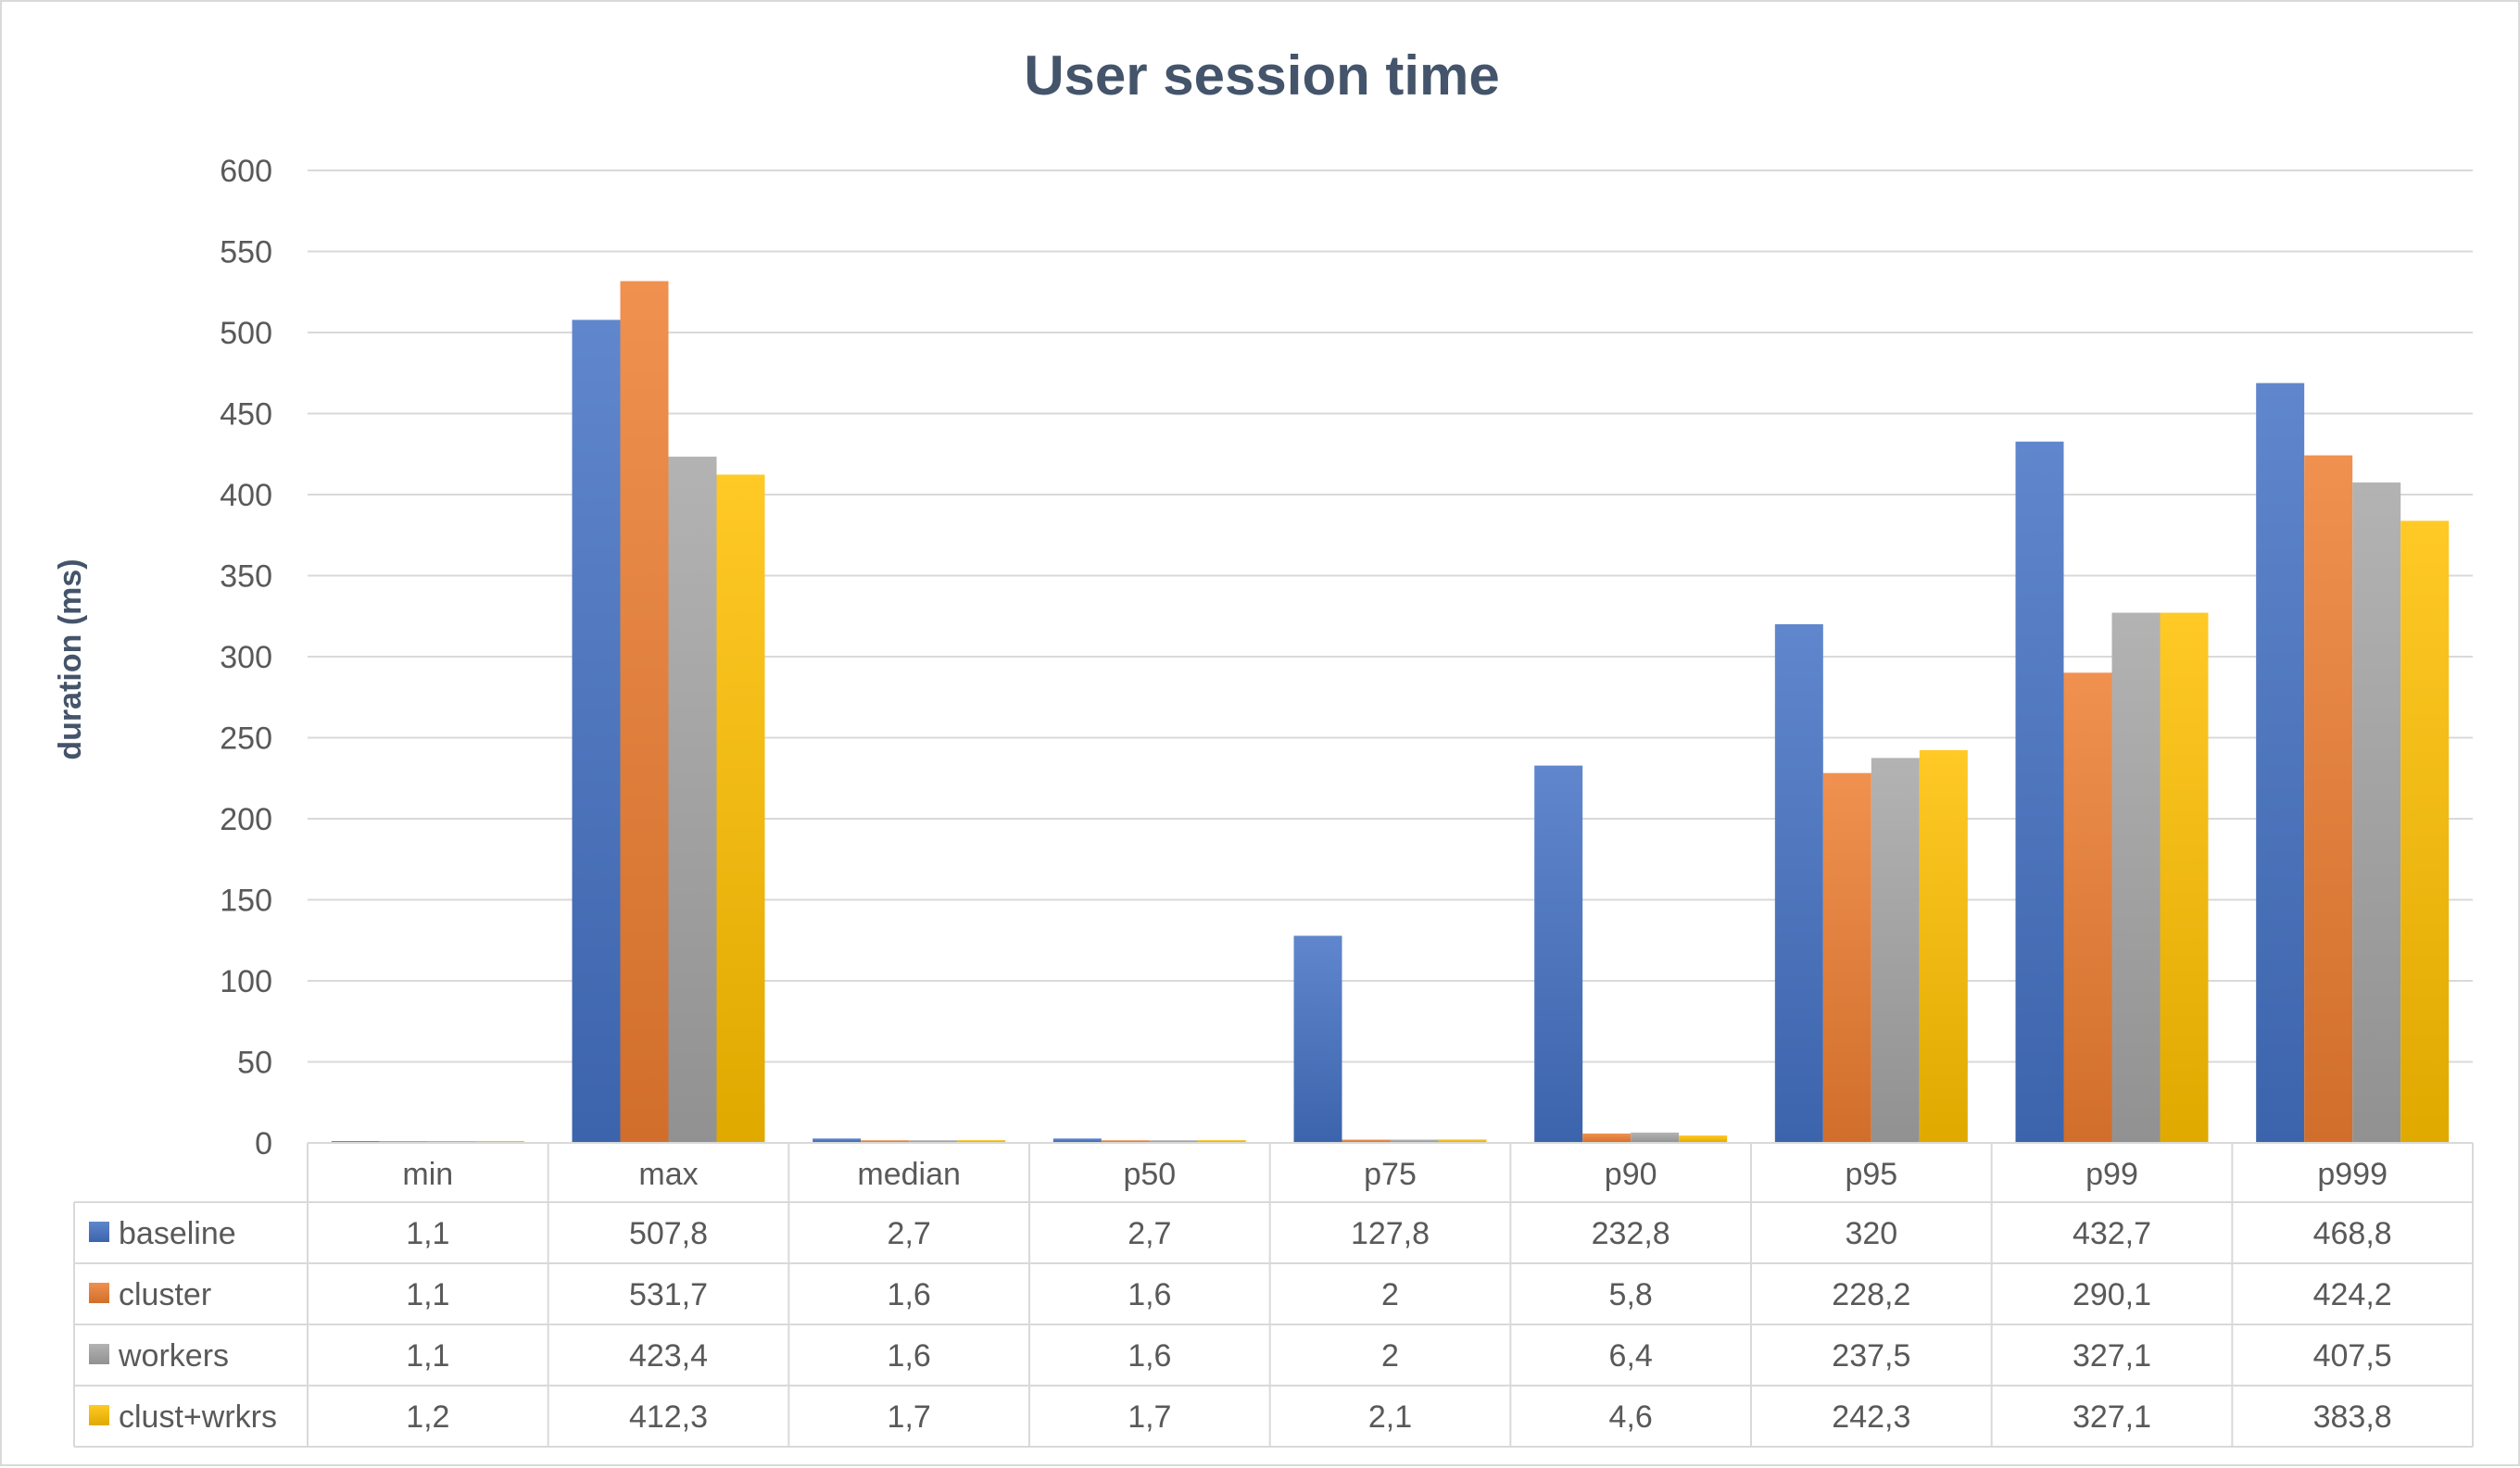 The height and width of the screenshot is (1468, 2520). Describe the element at coordinates (1631, 1417) in the screenshot. I see `data-table-cell: 4,6` at that location.